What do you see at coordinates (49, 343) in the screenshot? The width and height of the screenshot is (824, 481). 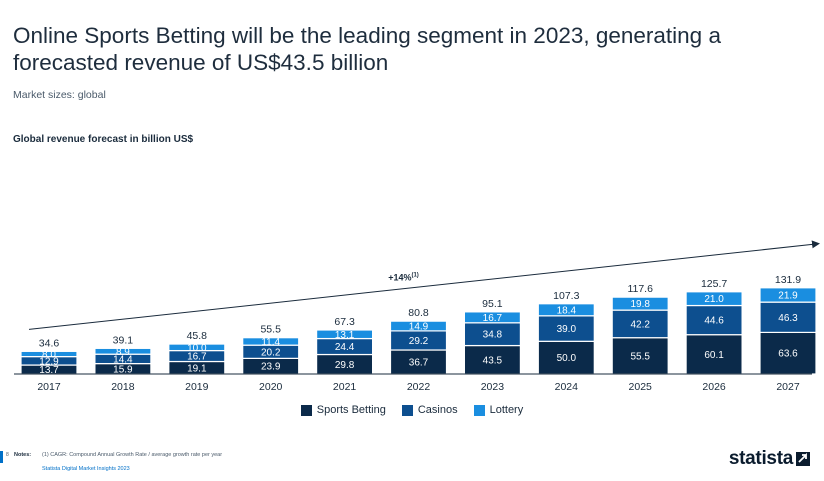 I see `total-label-2017: 34.6` at bounding box center [49, 343].